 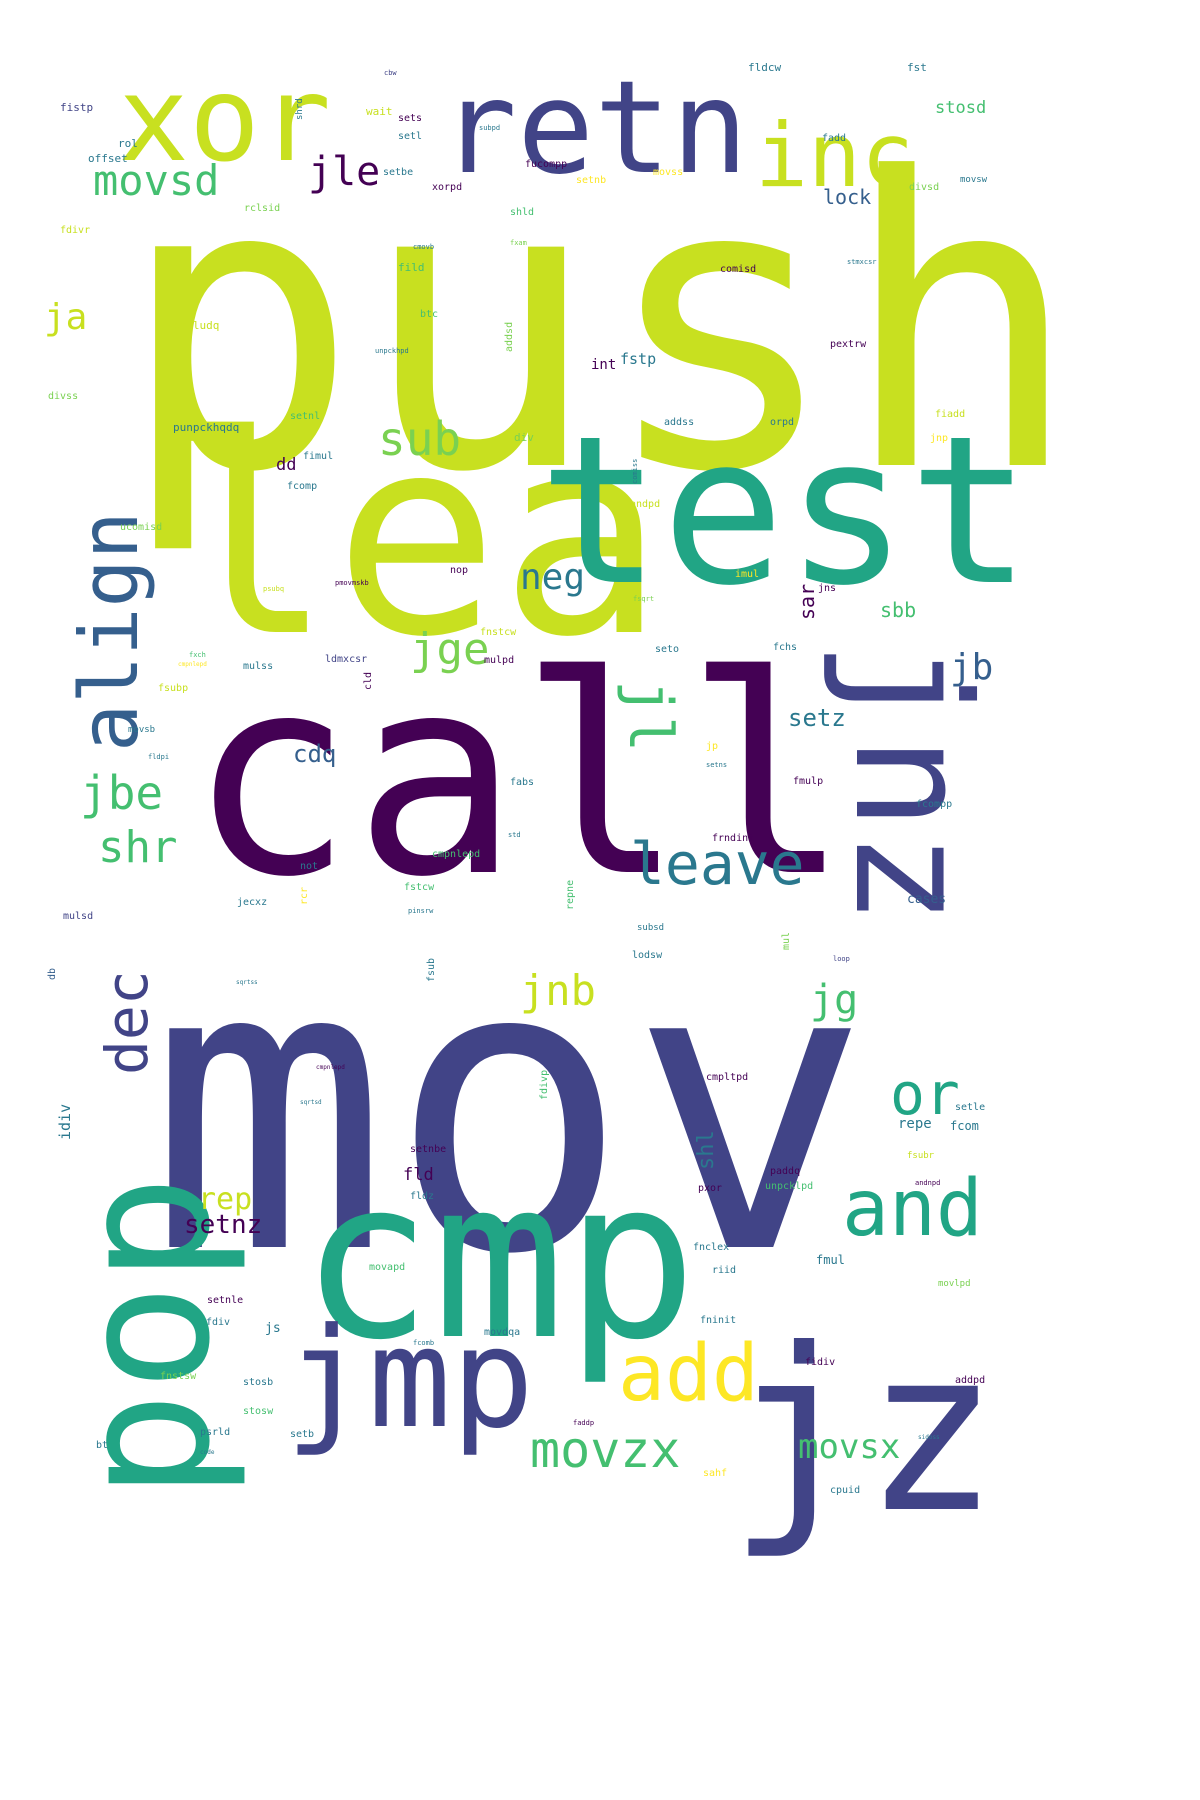 I want to click on word-fdivr: fdivr, so click(x=75, y=230).